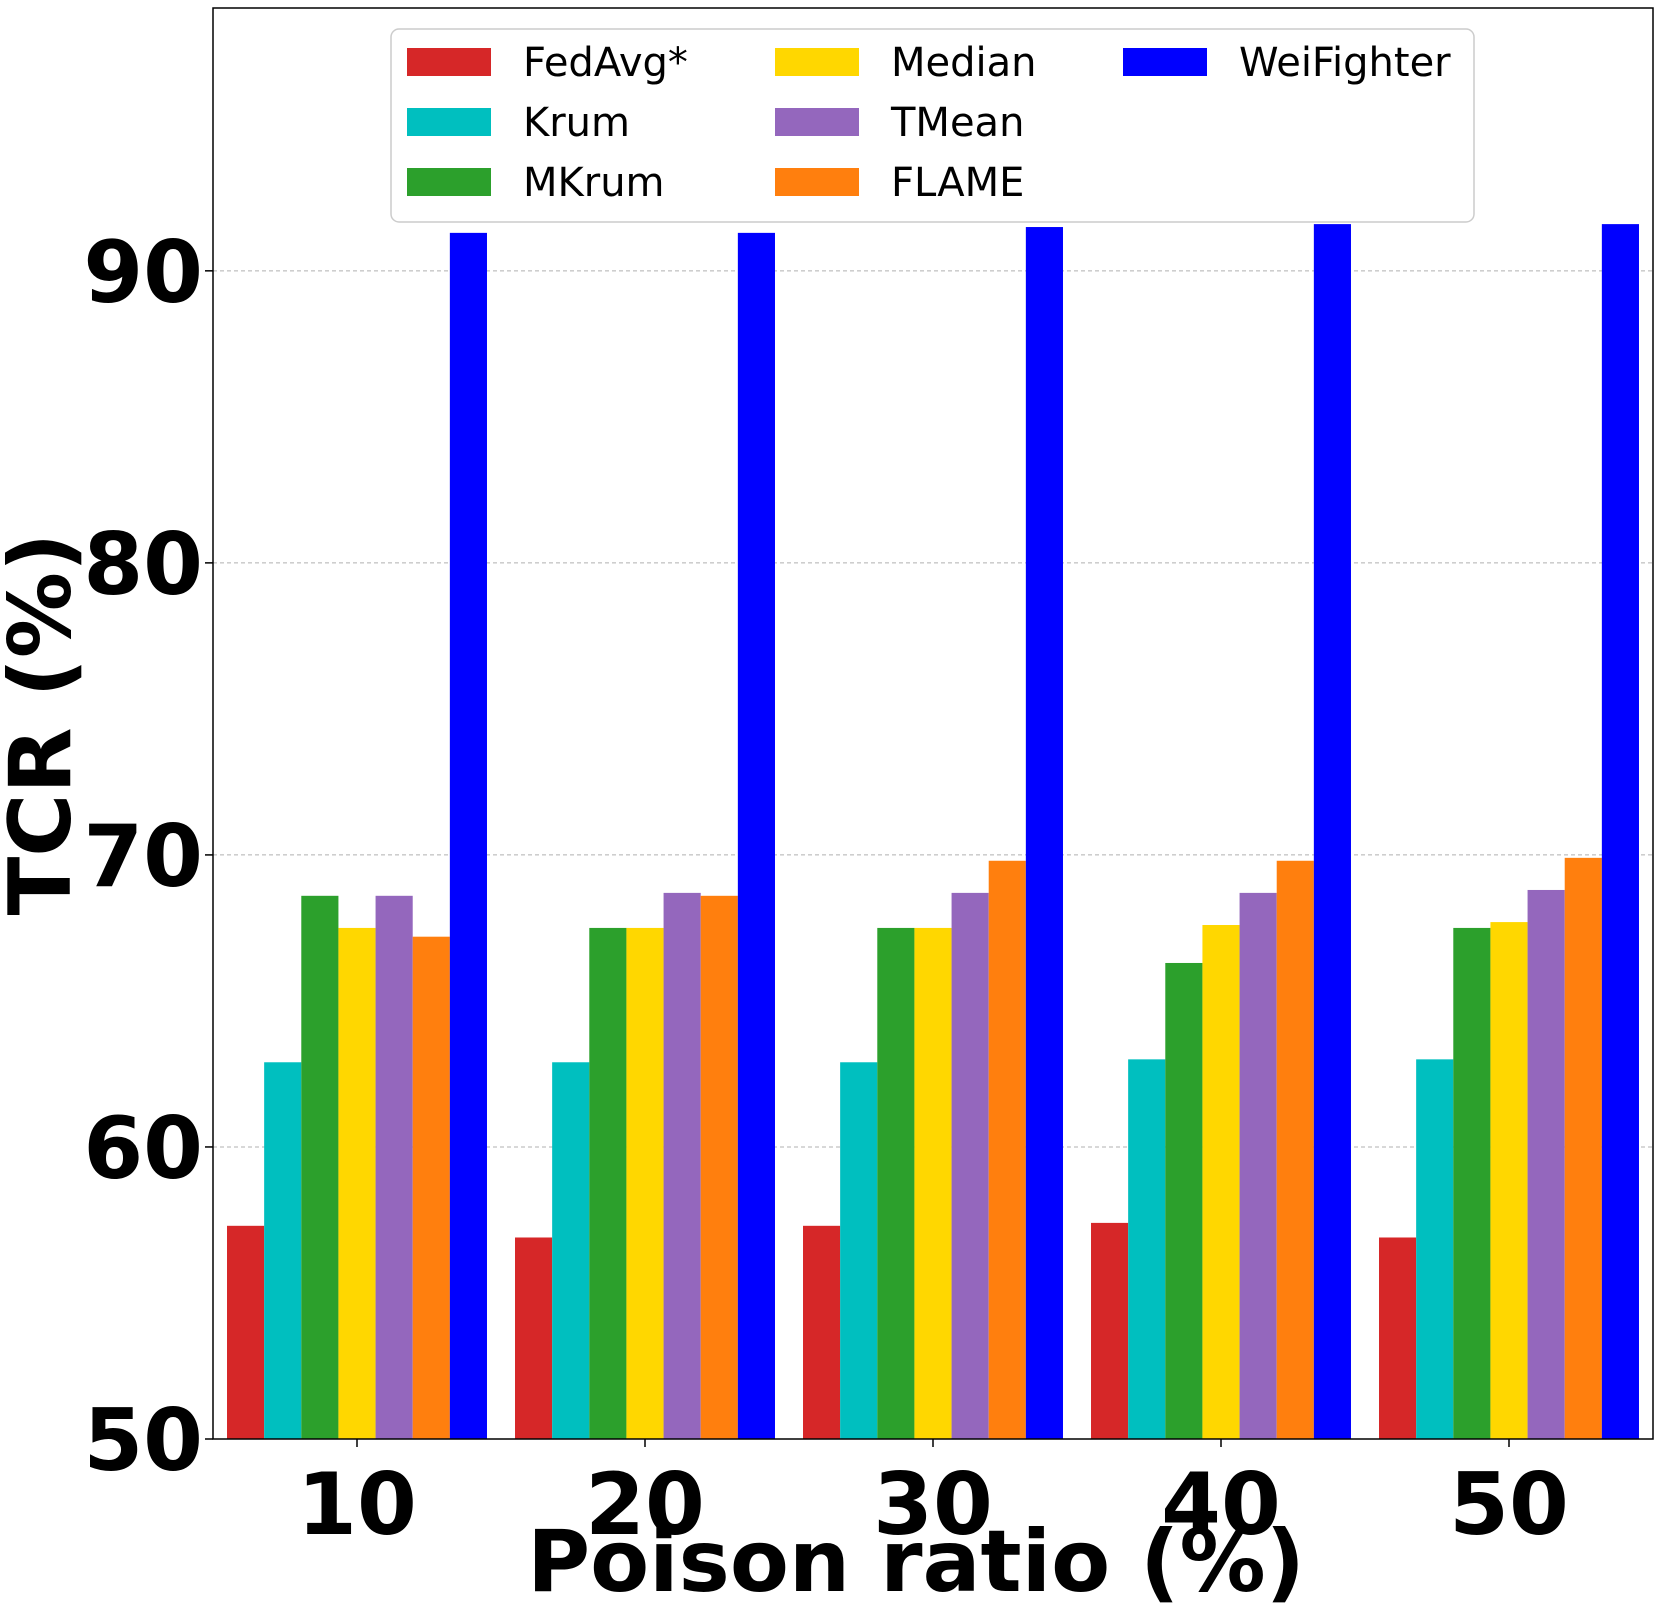 The width and height of the screenshot is (1661, 1617). I want to click on y-tick-label: 90, so click(143, 273).